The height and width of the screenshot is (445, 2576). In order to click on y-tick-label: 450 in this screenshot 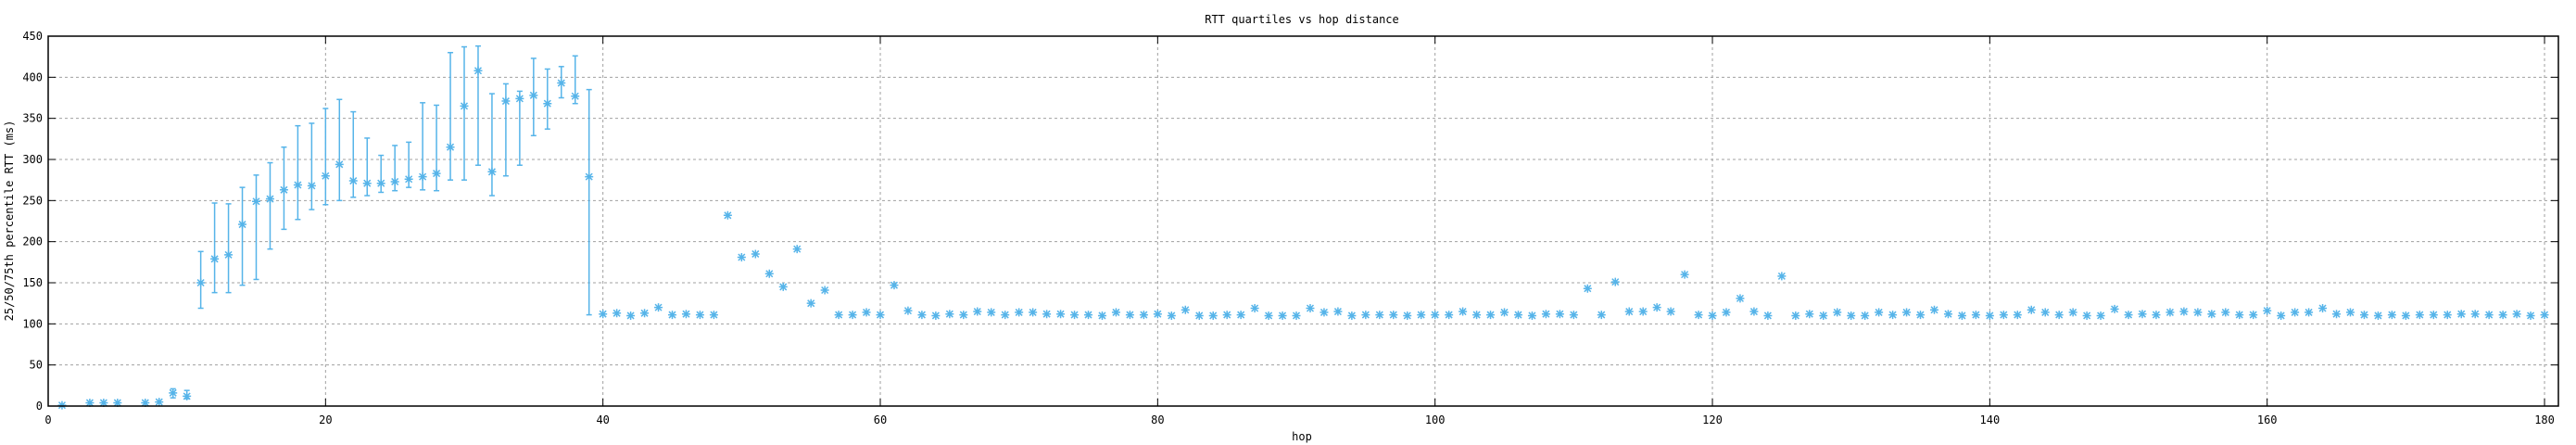, I will do `click(32, 36)`.